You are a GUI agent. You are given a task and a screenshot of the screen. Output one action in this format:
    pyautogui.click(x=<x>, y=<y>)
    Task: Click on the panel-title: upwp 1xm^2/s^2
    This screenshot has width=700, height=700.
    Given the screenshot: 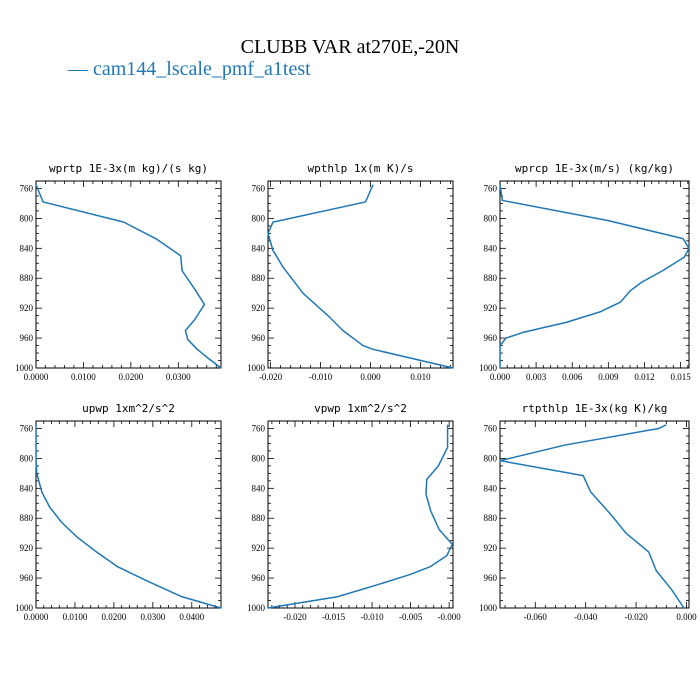 What is the action you would take?
    pyautogui.click(x=128, y=408)
    